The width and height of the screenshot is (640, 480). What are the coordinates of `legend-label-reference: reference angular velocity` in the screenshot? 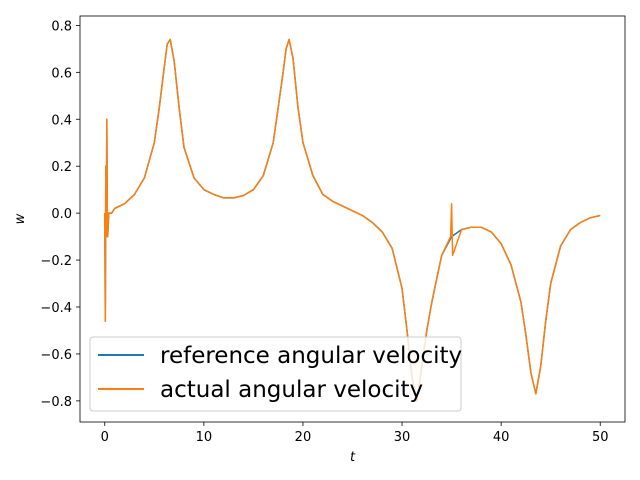 It's located at (311, 356).